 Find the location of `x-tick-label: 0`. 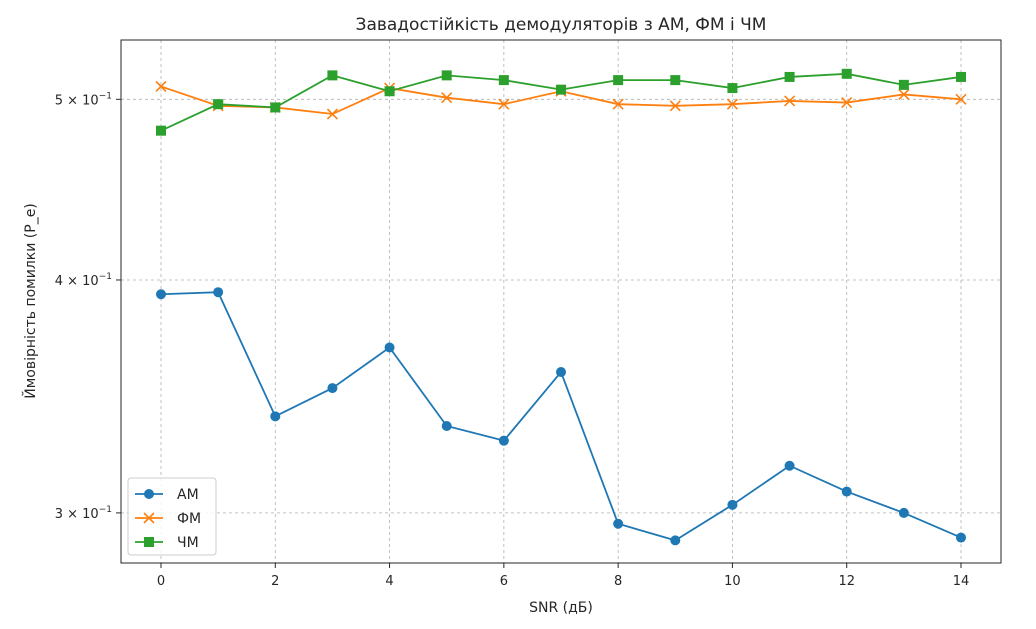

x-tick-label: 0 is located at coordinates (161, 581).